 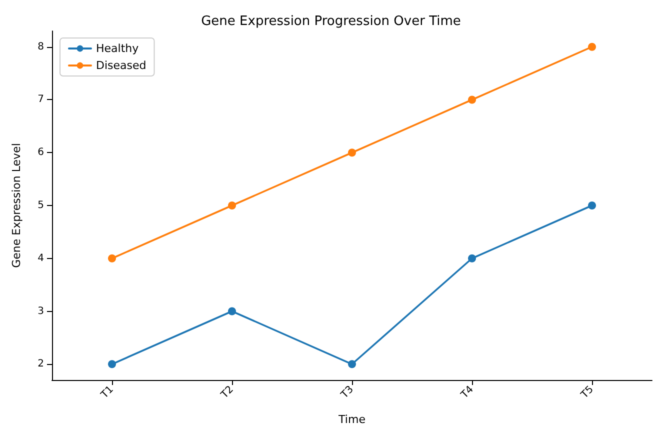 What do you see at coordinates (352, 419) in the screenshot?
I see `x-axis-title: Time` at bounding box center [352, 419].